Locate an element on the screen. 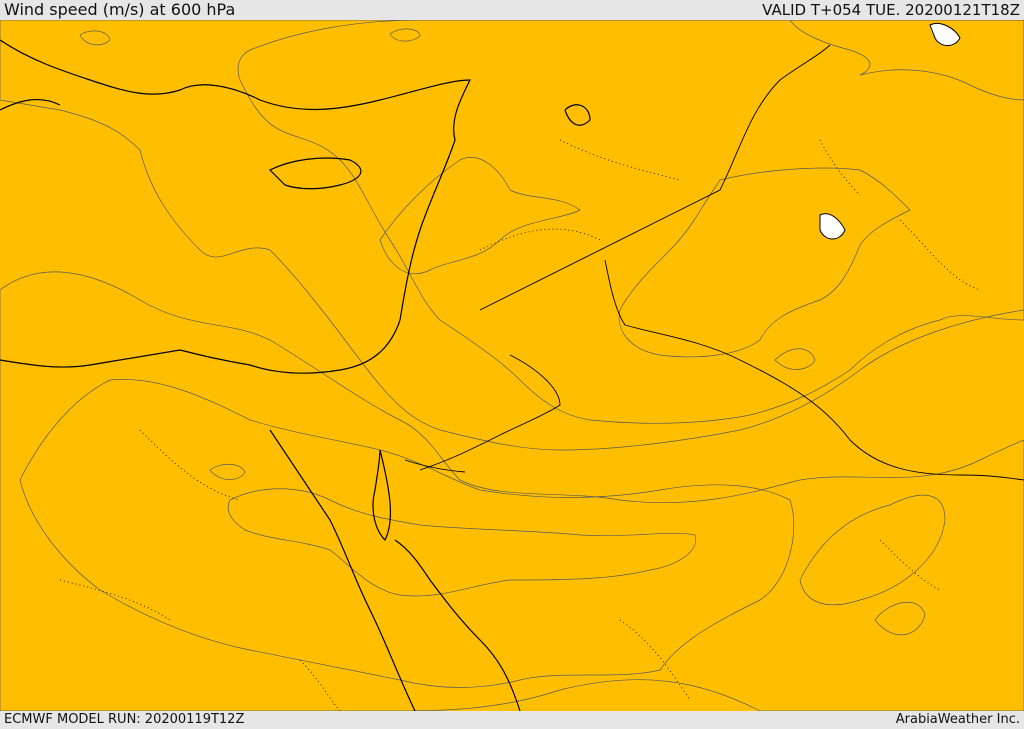  shade-weakest-northeast is located at coordinates (906, 60).